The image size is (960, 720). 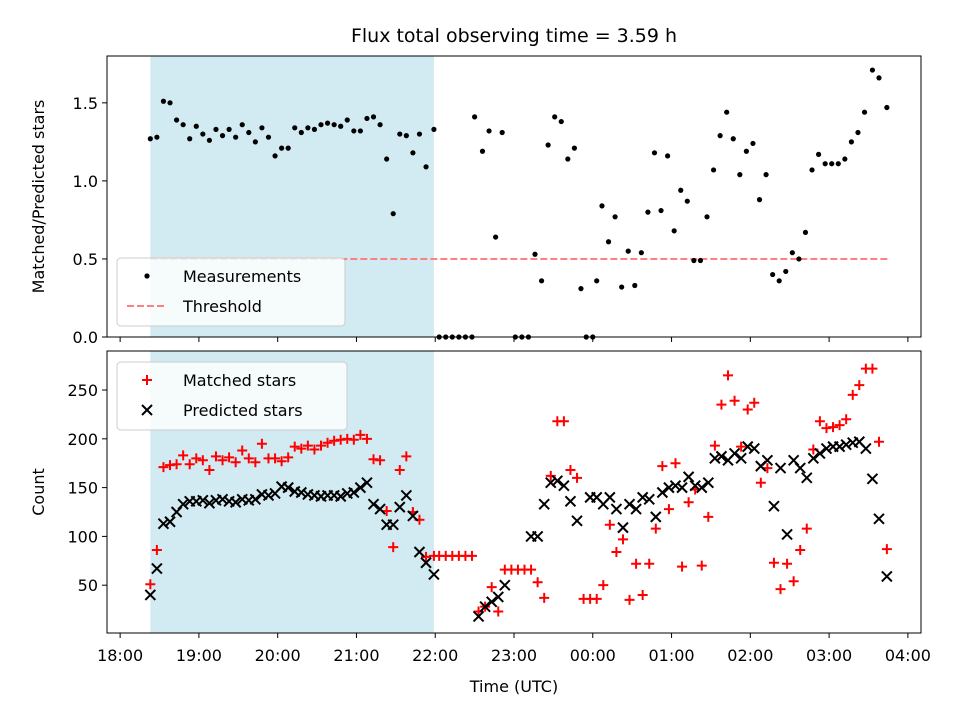 What do you see at coordinates (82, 488) in the screenshot?
I see `y-tick-label: 150` at bounding box center [82, 488].